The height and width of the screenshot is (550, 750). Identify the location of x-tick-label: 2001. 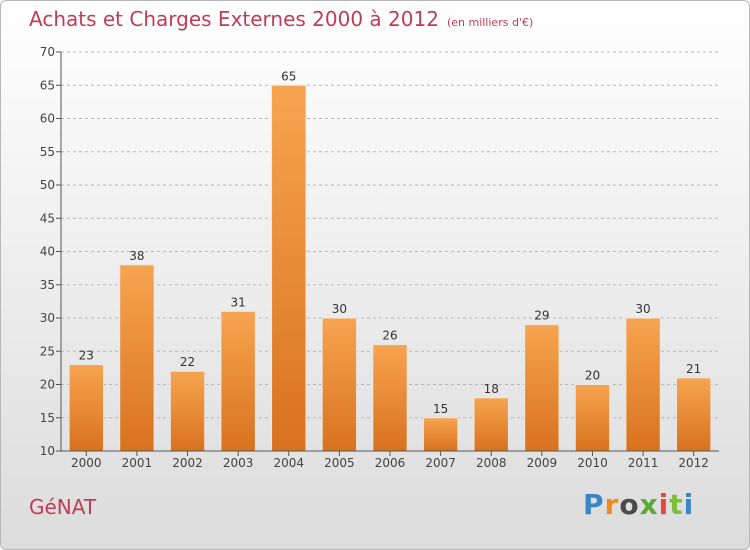
(137, 463).